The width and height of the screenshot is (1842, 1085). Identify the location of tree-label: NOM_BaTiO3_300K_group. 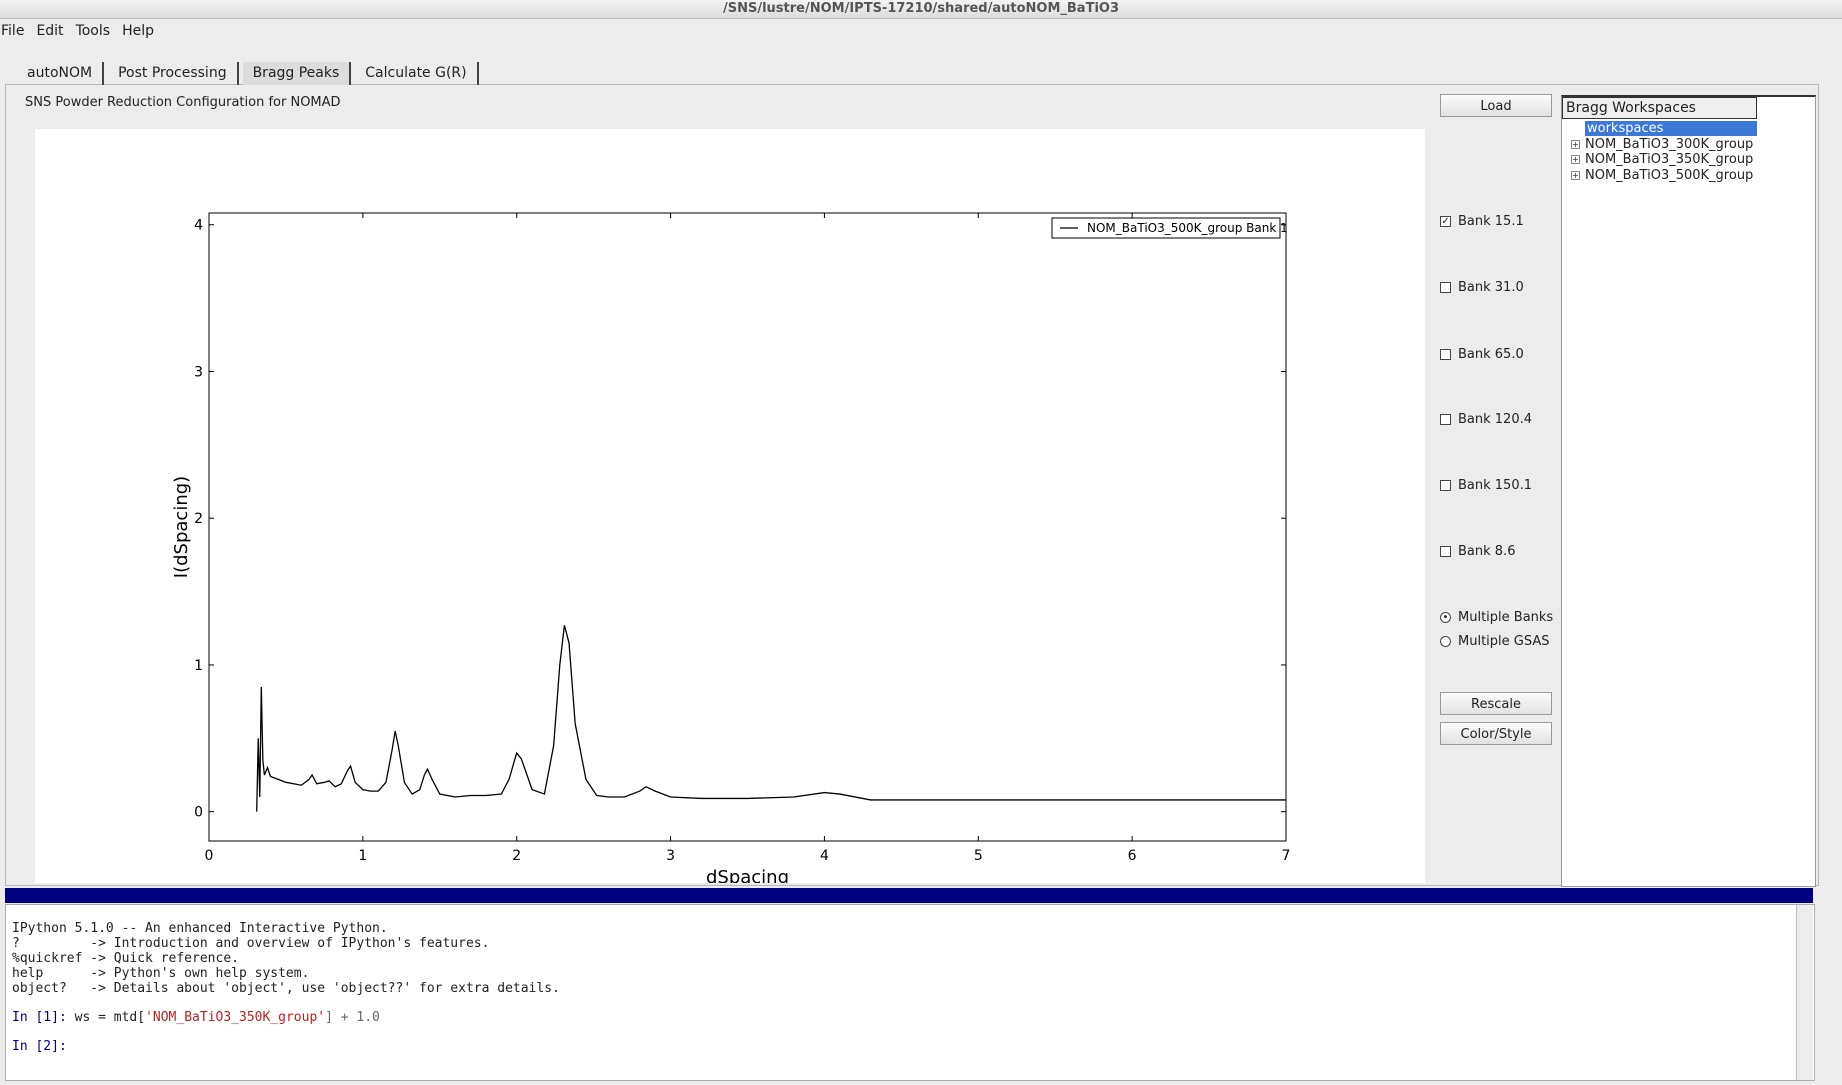
(1669, 144).